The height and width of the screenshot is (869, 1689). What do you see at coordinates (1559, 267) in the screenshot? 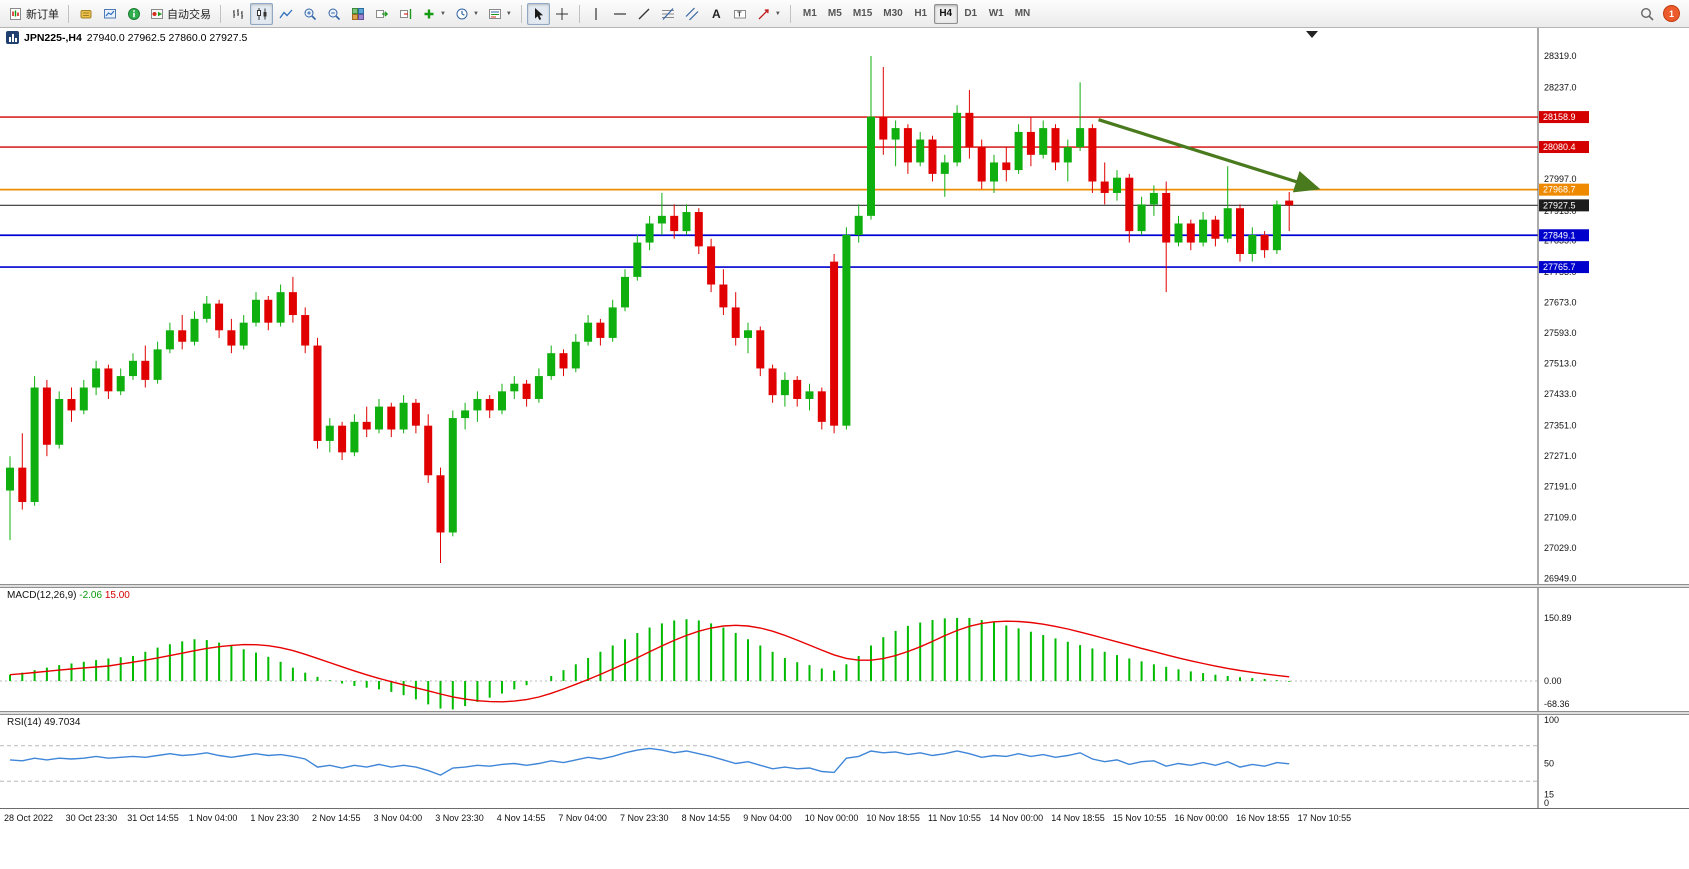
I see `svg-text: 27765.7` at bounding box center [1559, 267].